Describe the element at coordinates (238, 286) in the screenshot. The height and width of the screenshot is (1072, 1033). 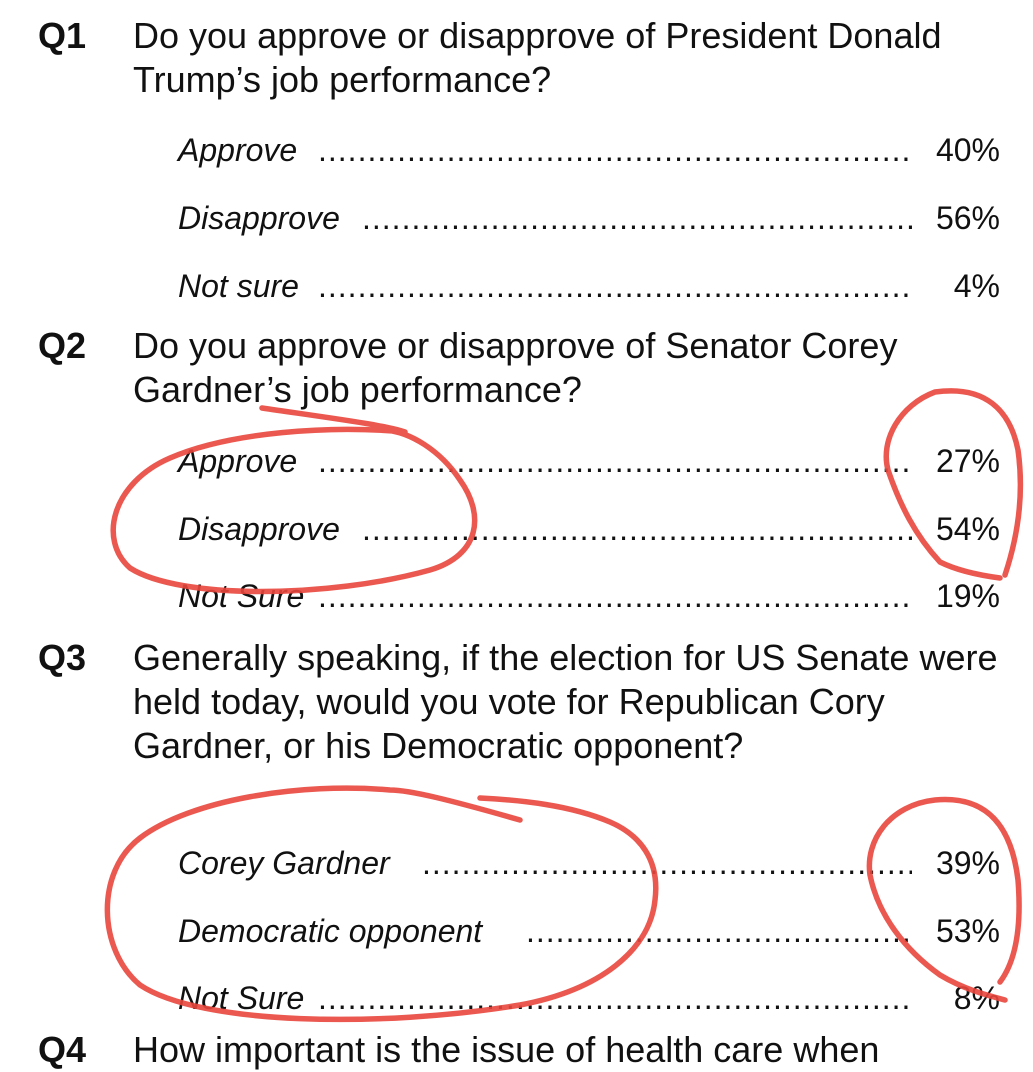
I see `answer-label: Not sure` at that location.